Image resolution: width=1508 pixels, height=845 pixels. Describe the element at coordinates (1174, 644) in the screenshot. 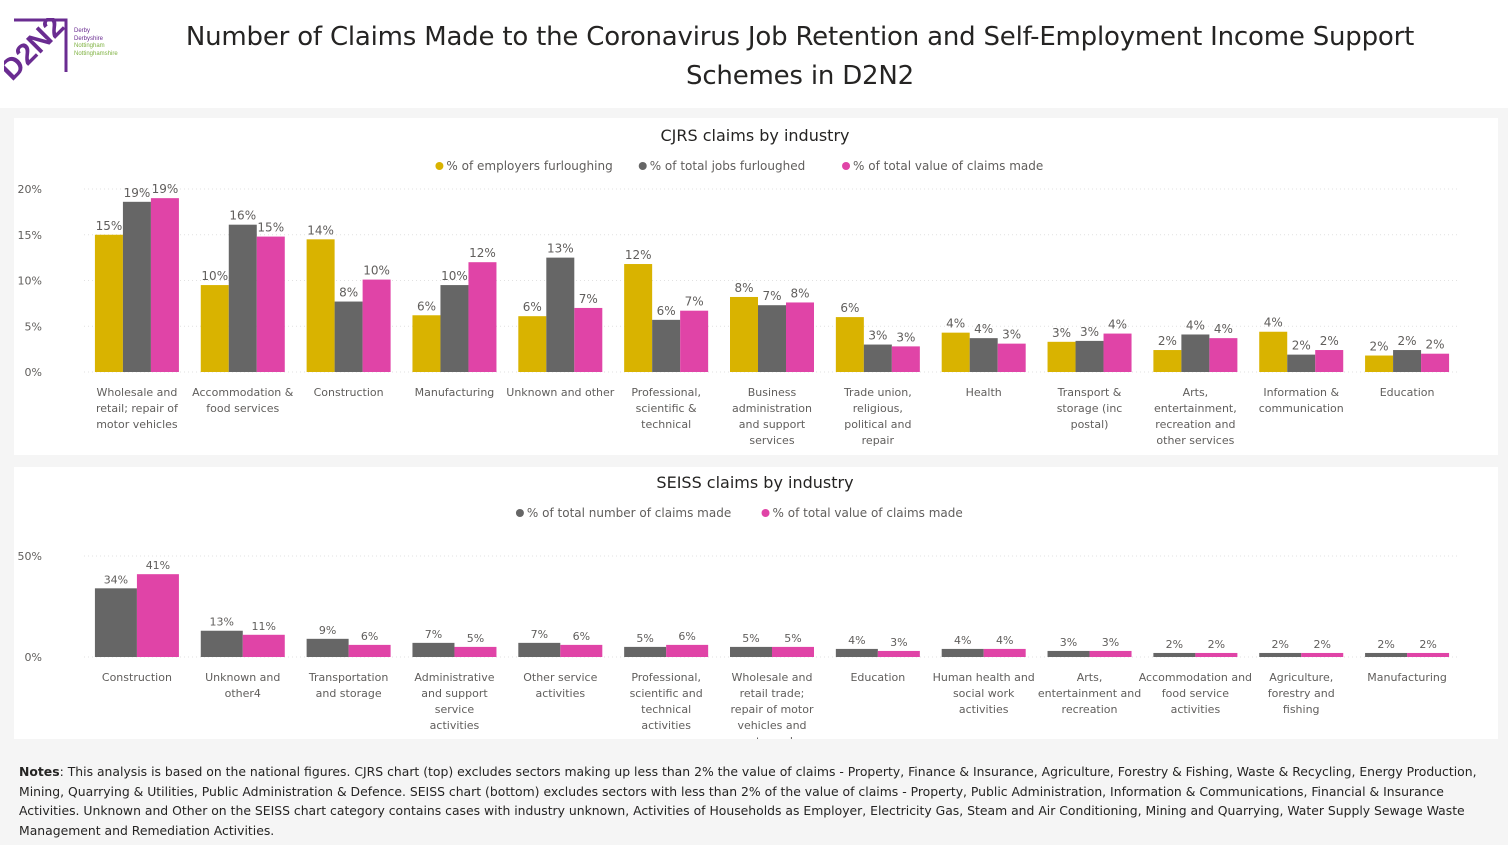

I see `seiss-data-label-10-0: 2%` at that location.